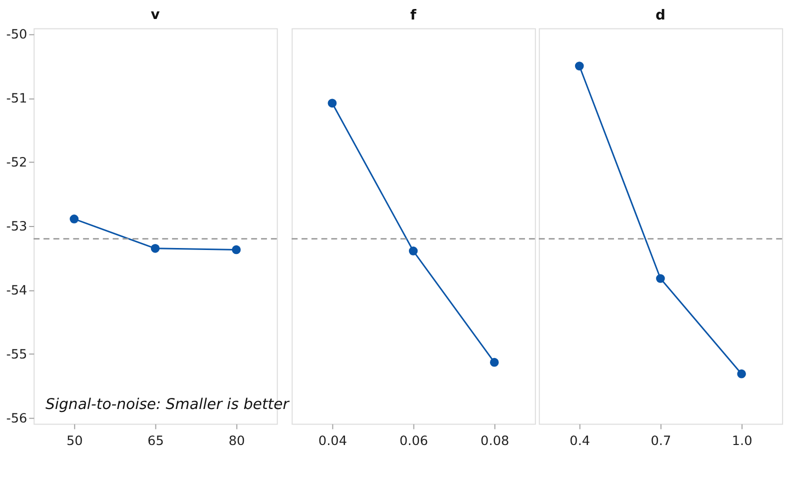 The image size is (789, 486). Describe the element at coordinates (156, 442) in the screenshot. I see `x-tick-label: 65` at that location.